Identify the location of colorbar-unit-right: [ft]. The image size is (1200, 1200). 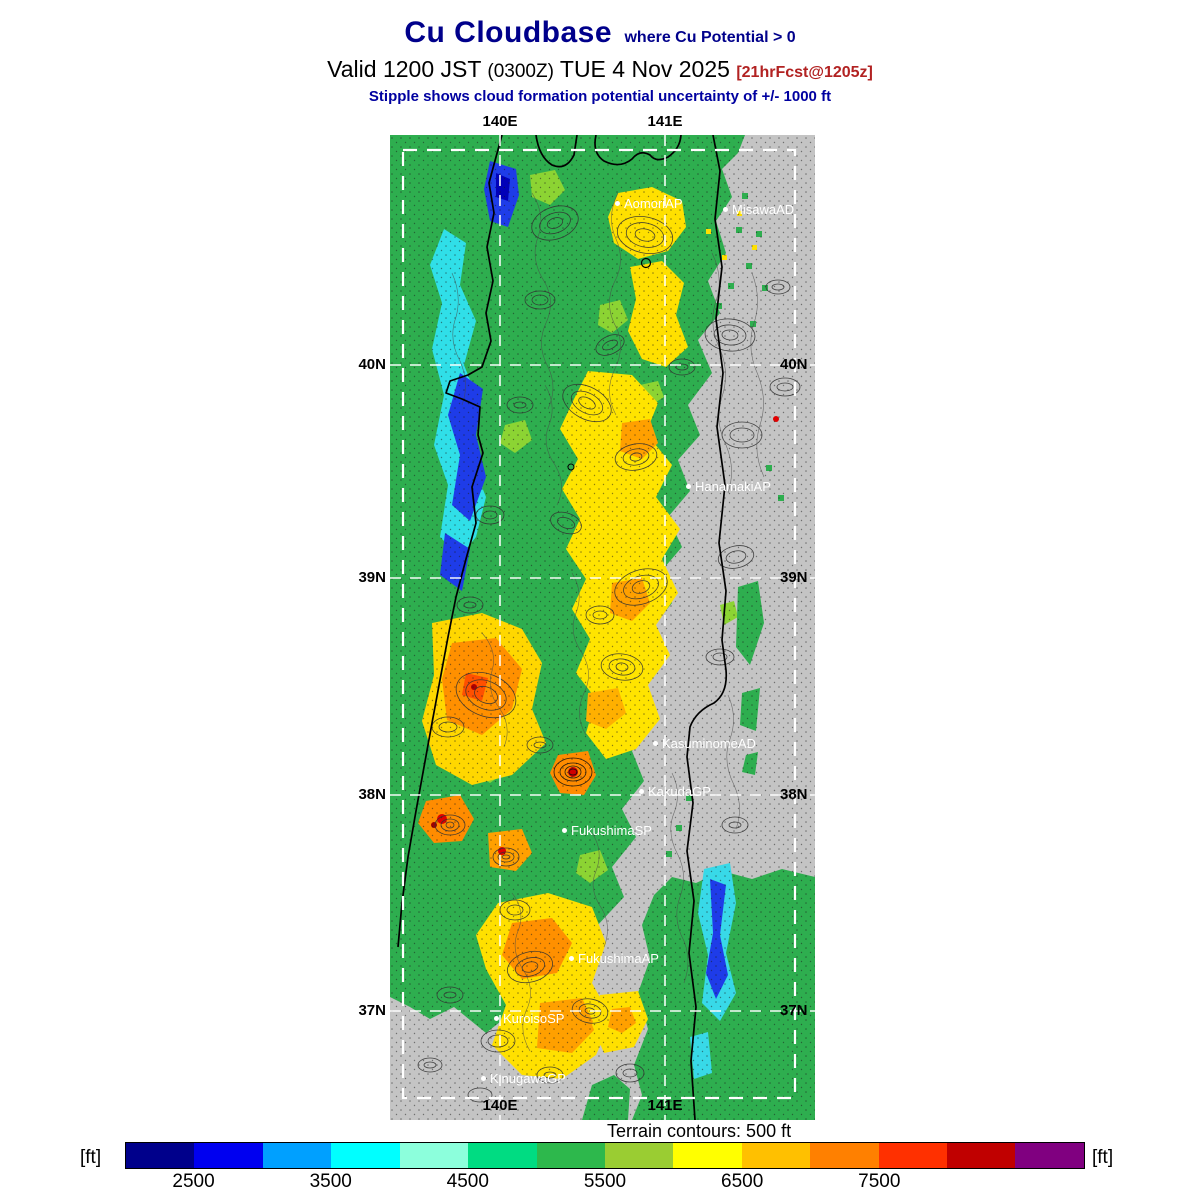
(1103, 1157).